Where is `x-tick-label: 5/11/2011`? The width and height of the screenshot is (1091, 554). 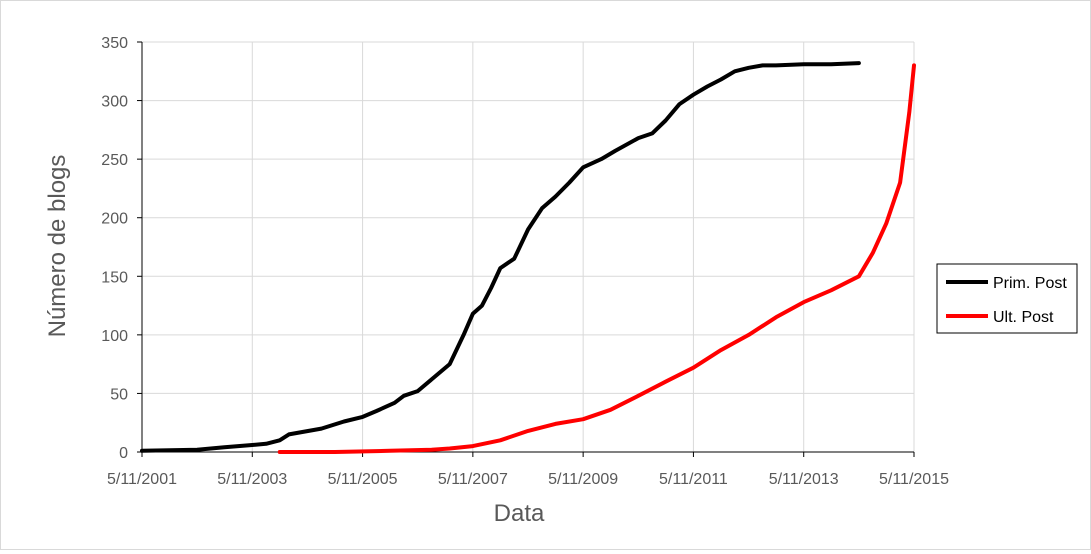 x-tick-label: 5/11/2011 is located at coordinates (693, 479).